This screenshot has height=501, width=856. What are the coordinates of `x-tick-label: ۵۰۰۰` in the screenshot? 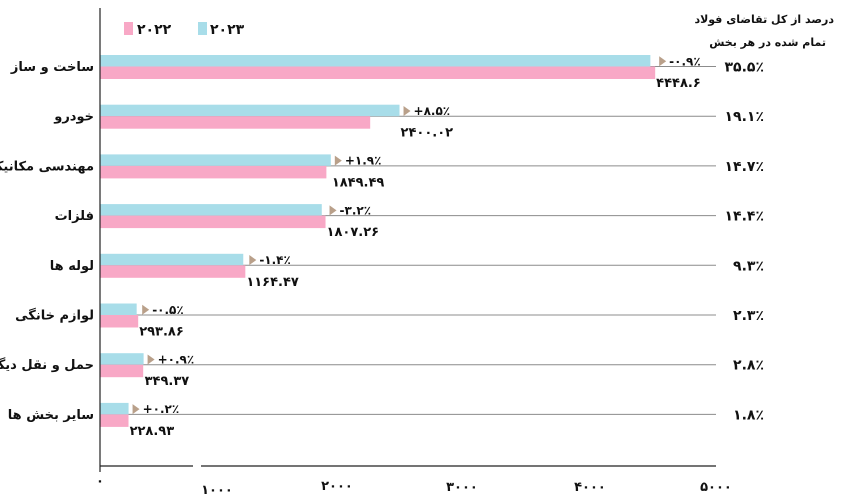 It's located at (716, 487).